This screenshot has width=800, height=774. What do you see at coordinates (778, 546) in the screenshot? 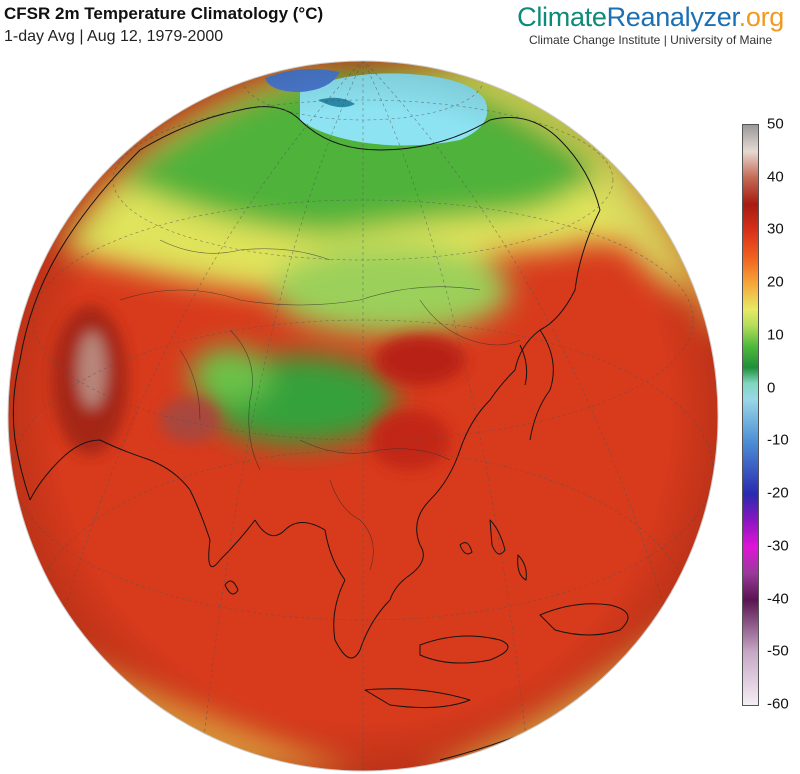
I see `colorbar-tick-label: -30` at bounding box center [778, 546].